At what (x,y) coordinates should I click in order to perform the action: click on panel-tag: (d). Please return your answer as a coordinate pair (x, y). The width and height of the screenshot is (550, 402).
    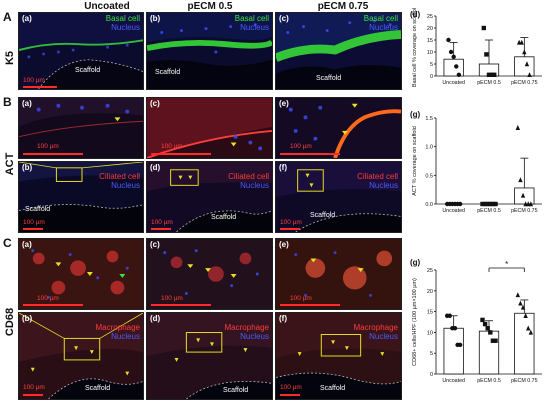
    Looking at the image, I should click on (155, 318).